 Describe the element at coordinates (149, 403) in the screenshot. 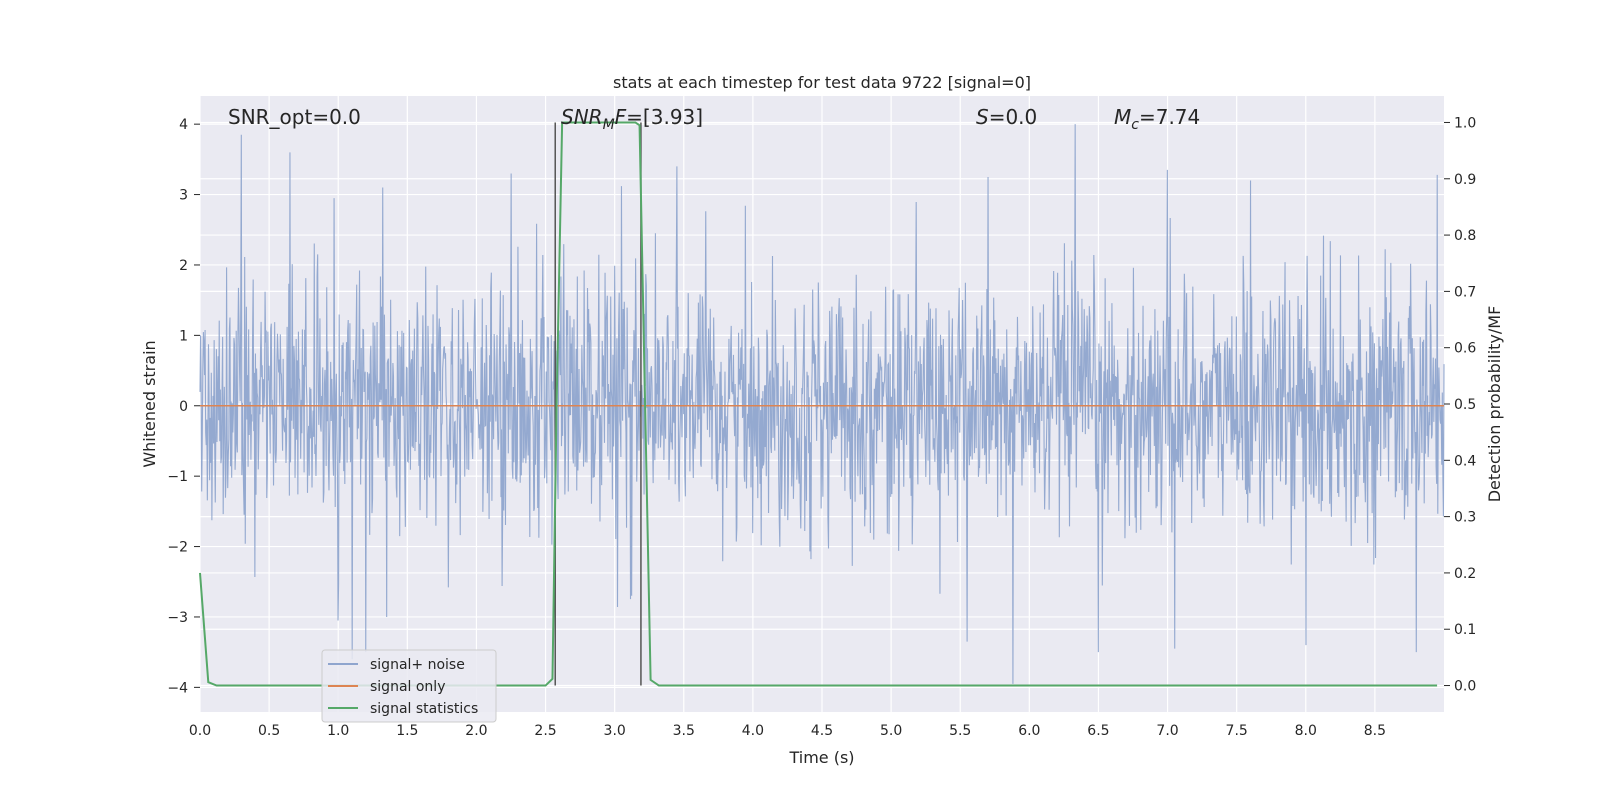

I see `y-axis-label: Whitened strain` at that location.